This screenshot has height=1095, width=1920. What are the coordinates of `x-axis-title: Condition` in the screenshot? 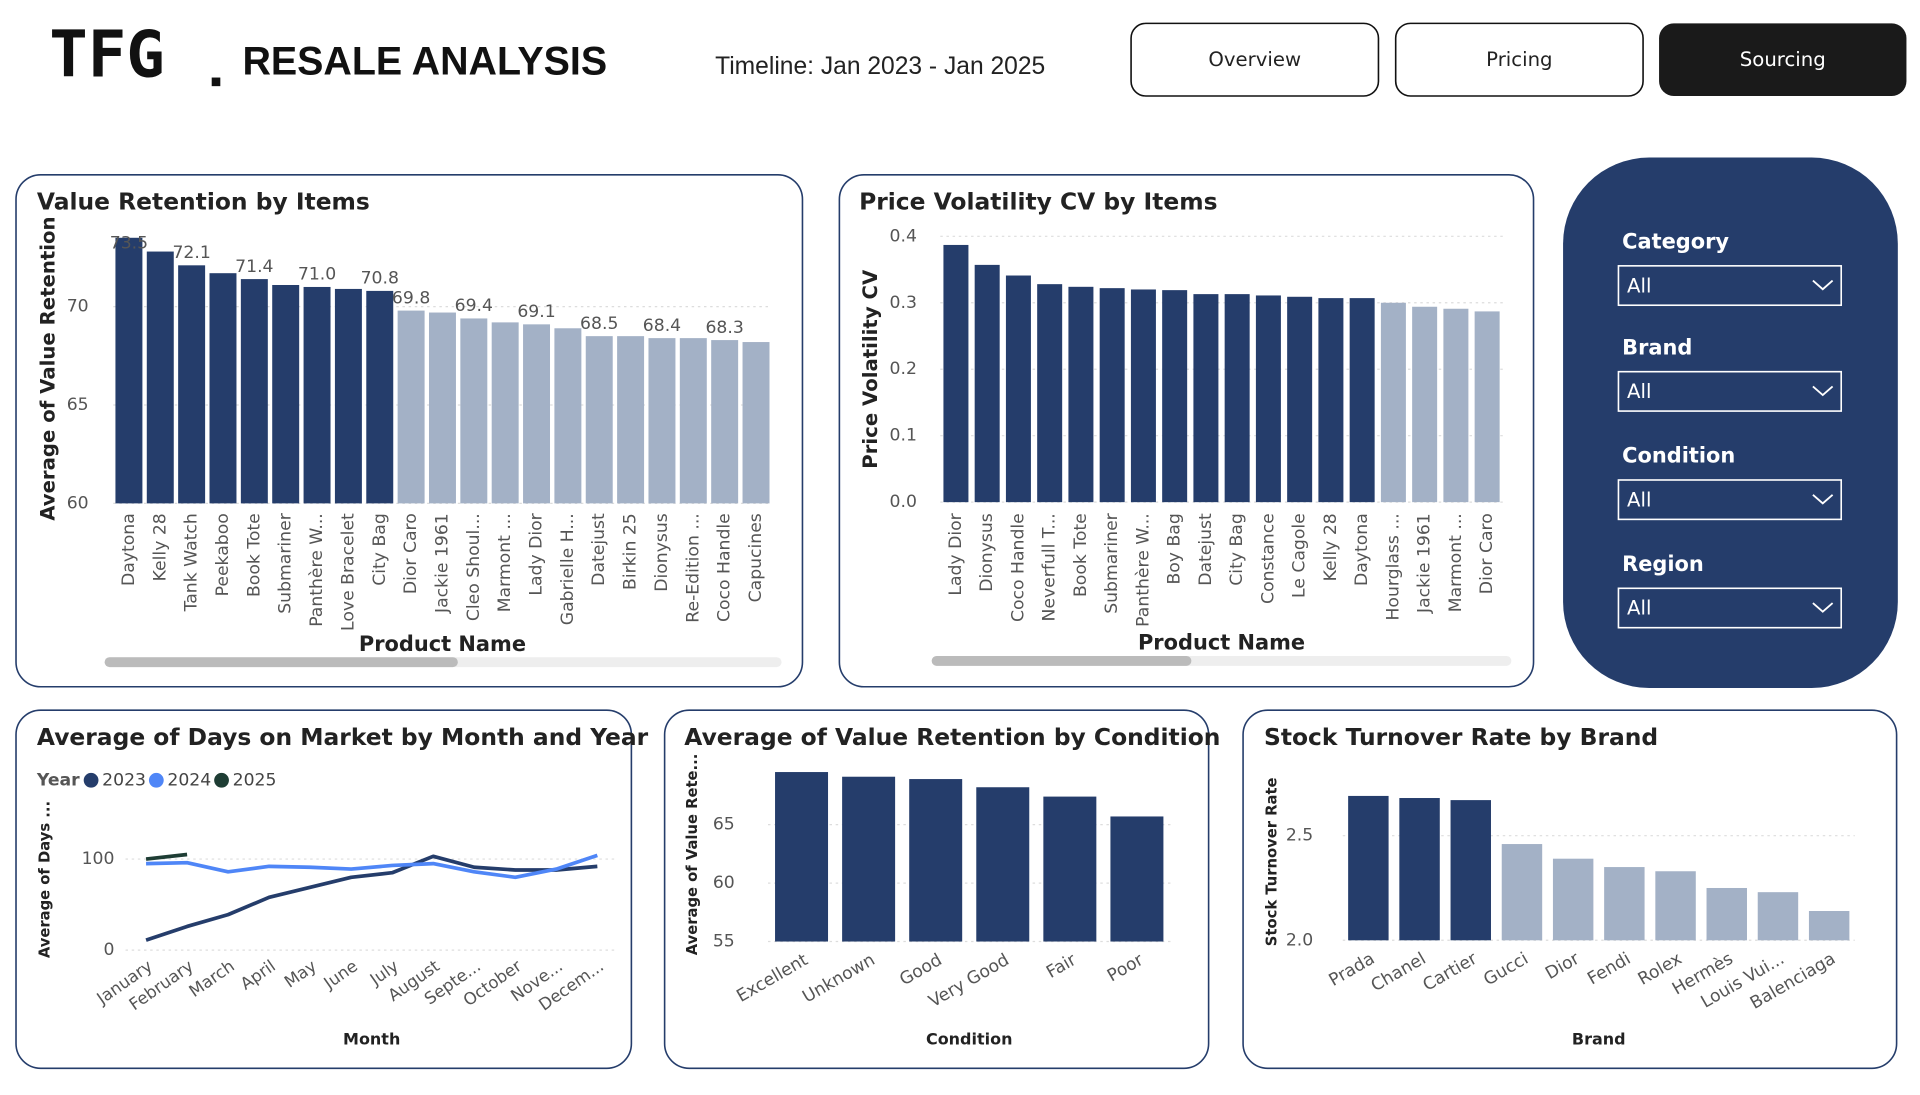 It's located at (969, 1038).